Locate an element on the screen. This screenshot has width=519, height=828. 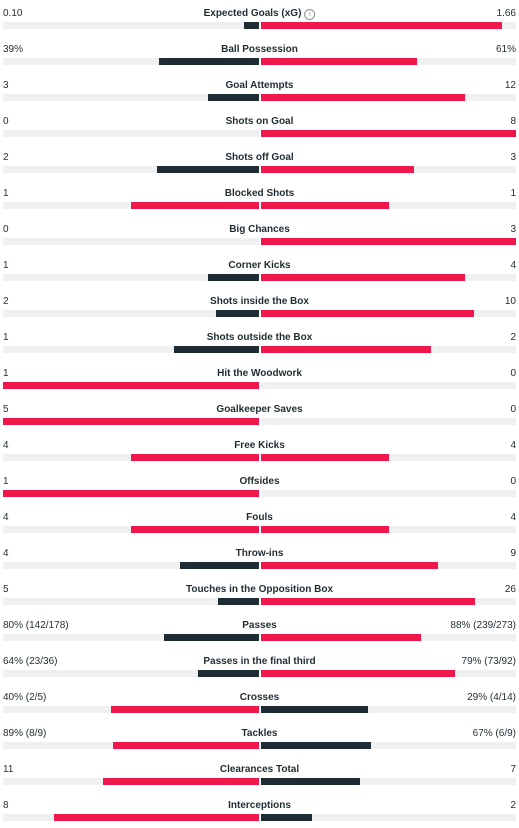
stat-row-passes: 80% (142/178) Passes 88% (239/273) is located at coordinates (259, 630).